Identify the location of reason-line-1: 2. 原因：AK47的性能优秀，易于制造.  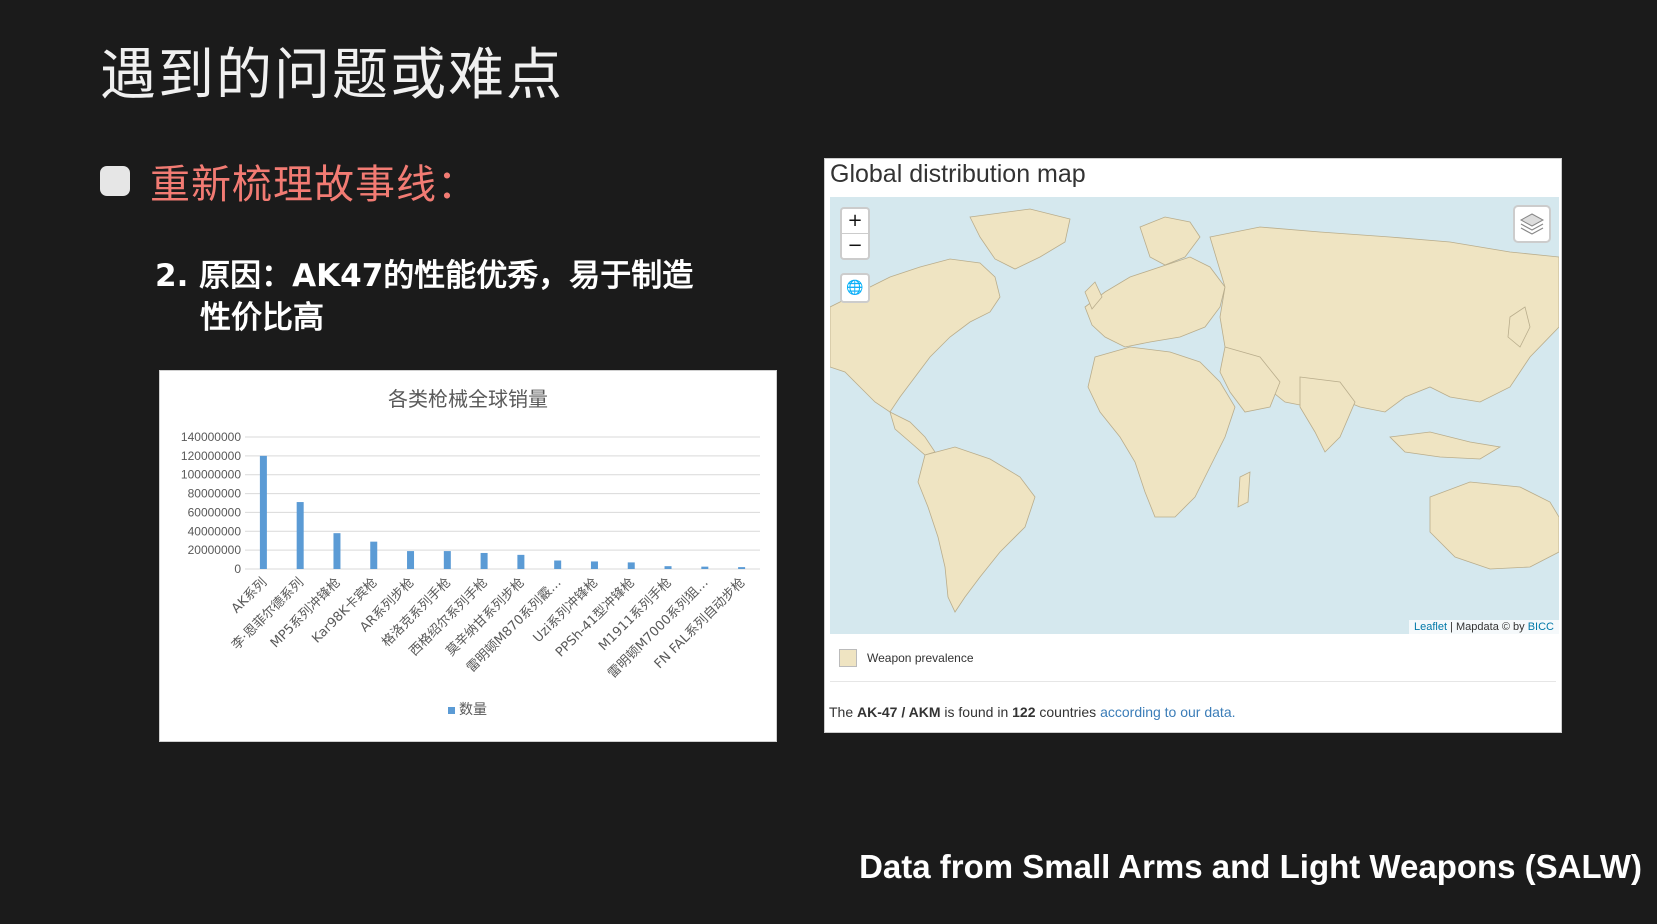
(424, 276).